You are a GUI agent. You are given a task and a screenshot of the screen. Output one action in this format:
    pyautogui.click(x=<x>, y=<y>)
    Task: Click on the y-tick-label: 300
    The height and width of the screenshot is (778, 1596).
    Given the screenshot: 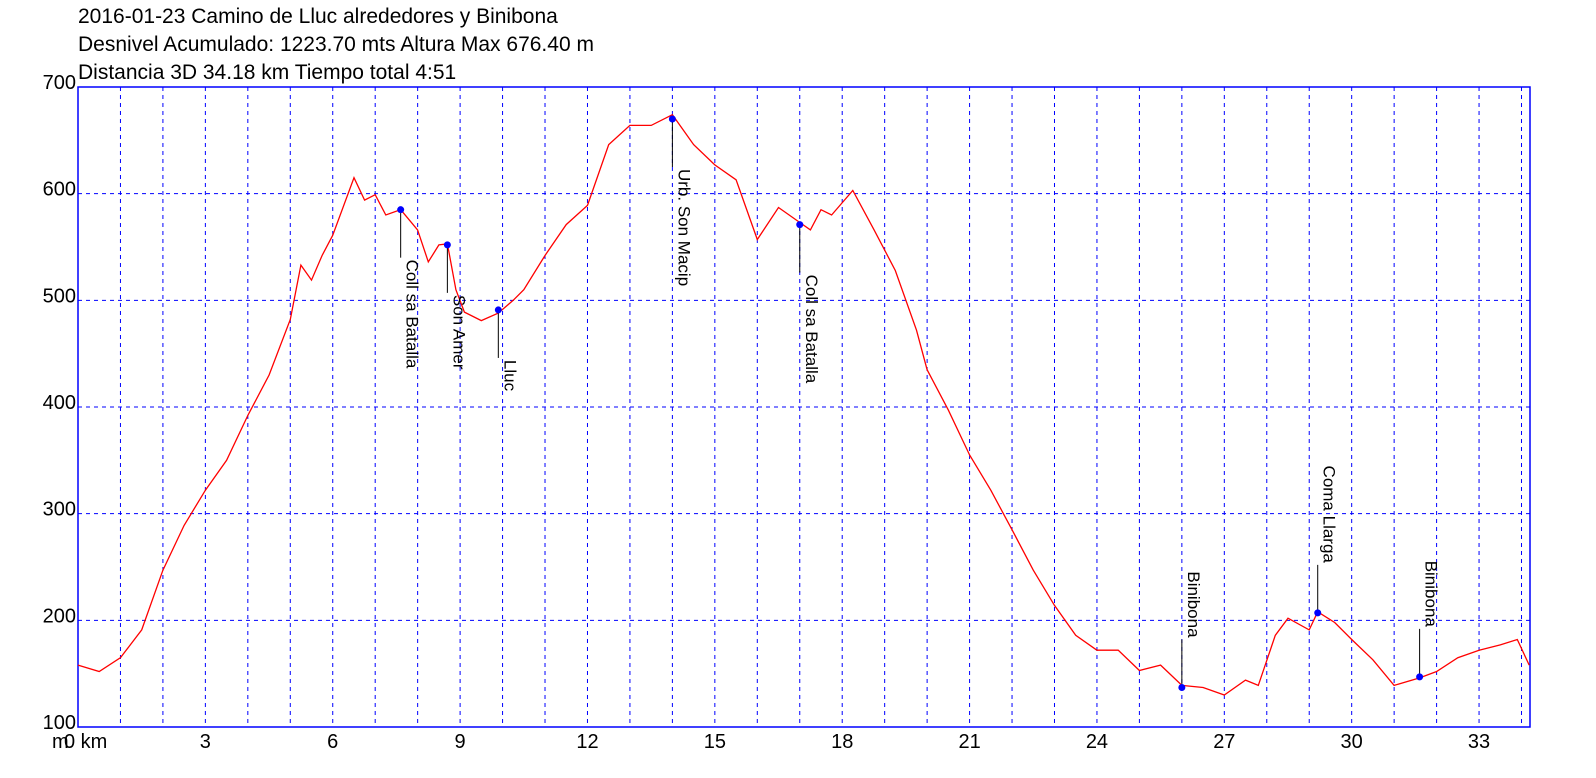 What is the action you would take?
    pyautogui.click(x=59, y=510)
    